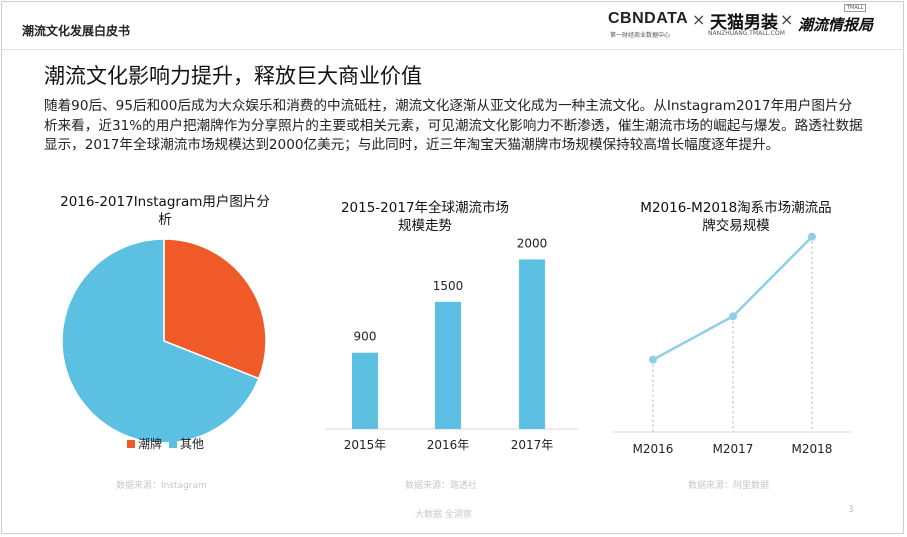 The image size is (907, 537). I want to click on bar-chart-title: 2015-2017年全球潮流市场规模走势, so click(425, 217).